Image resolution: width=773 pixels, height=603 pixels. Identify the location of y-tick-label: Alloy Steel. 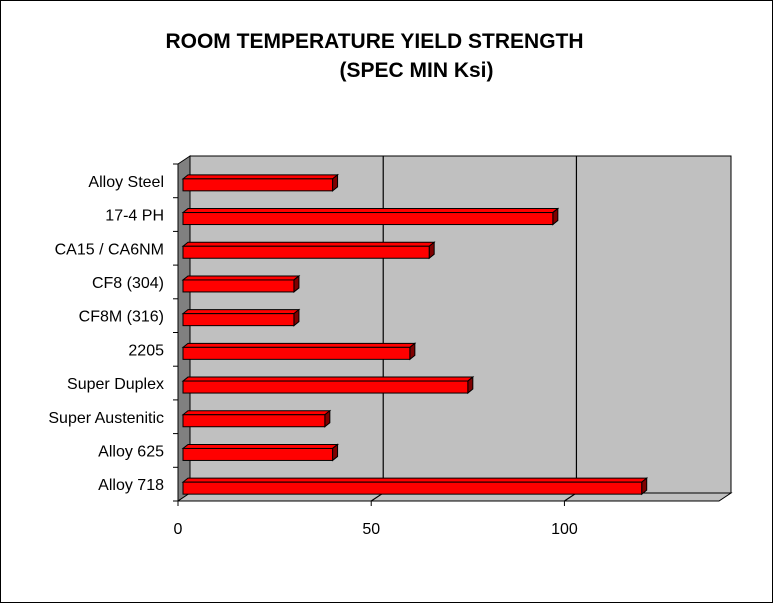
(126, 182).